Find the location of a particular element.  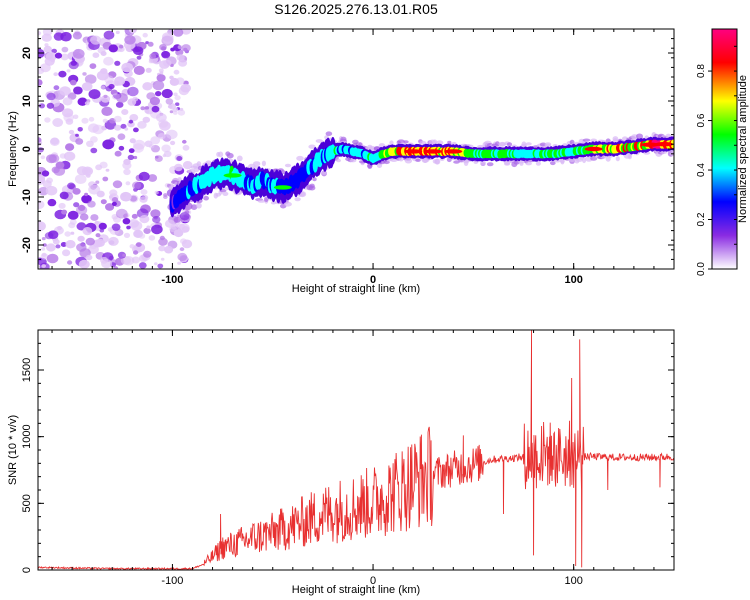

y-tick-label: -20 is located at coordinates (27, 245).